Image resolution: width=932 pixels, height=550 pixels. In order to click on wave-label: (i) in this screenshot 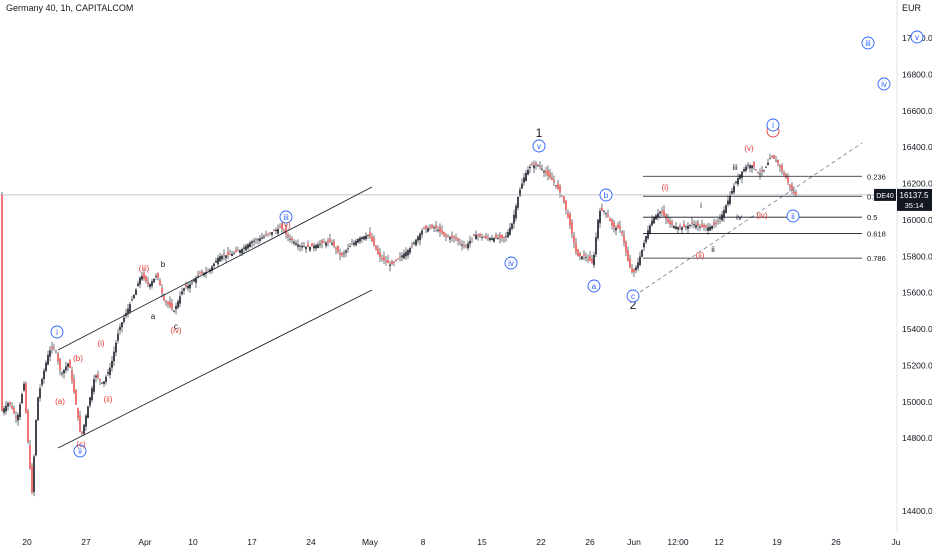, I will do `click(100, 343)`.